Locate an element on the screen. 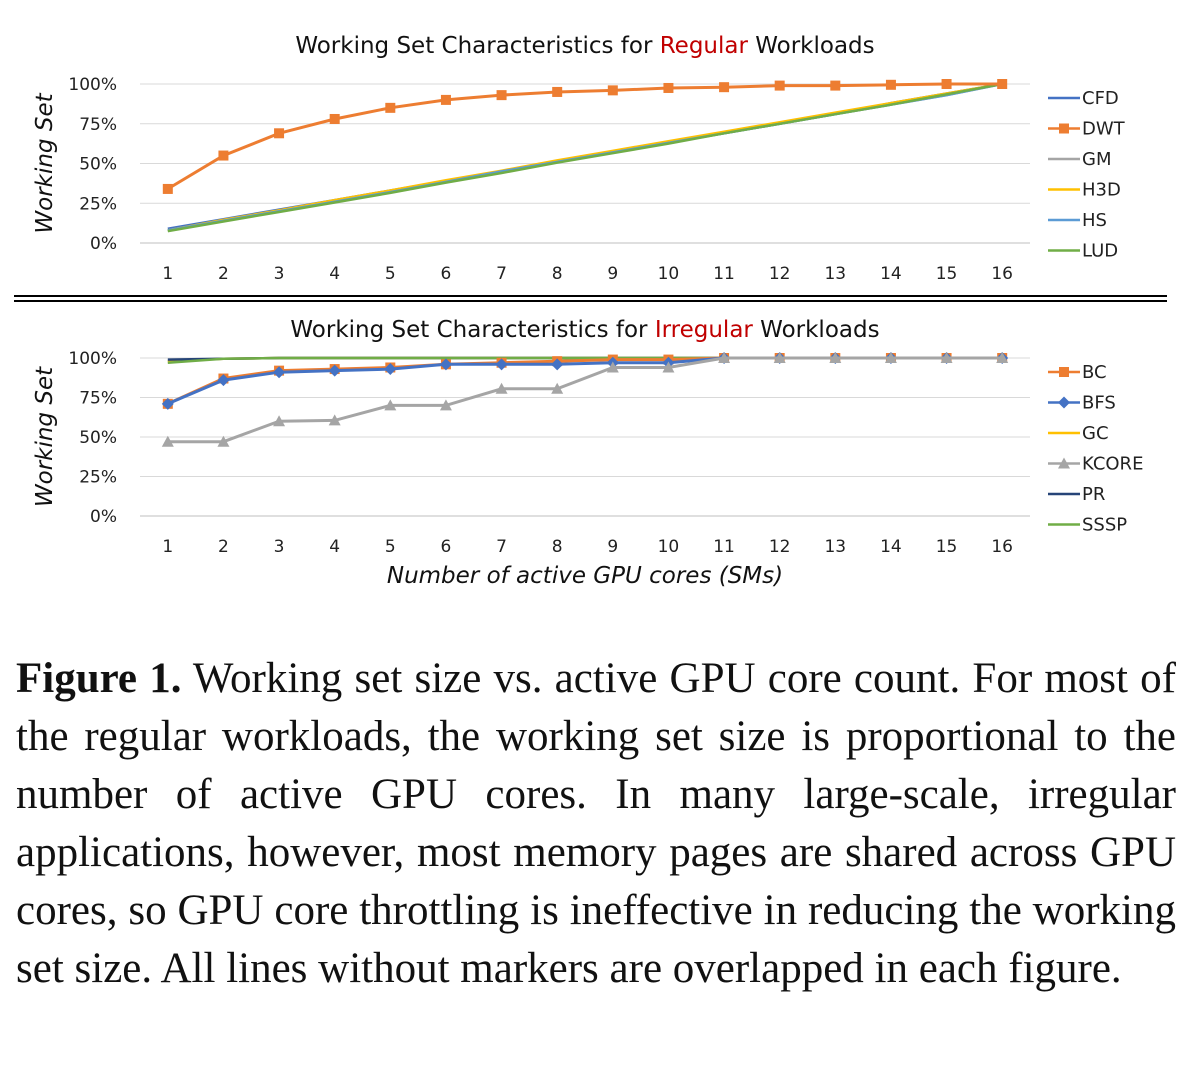  chart-2-y-tick-label: 25% is located at coordinates (98, 478).